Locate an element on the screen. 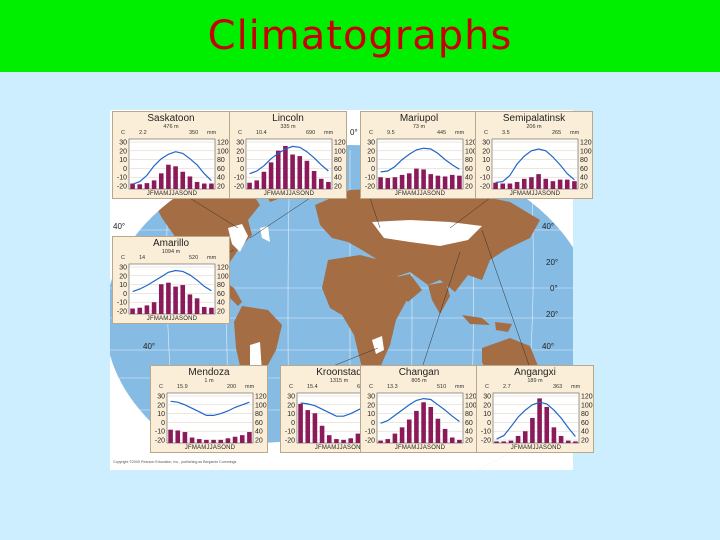  station-stat: 13.3 is located at coordinates (392, 387).